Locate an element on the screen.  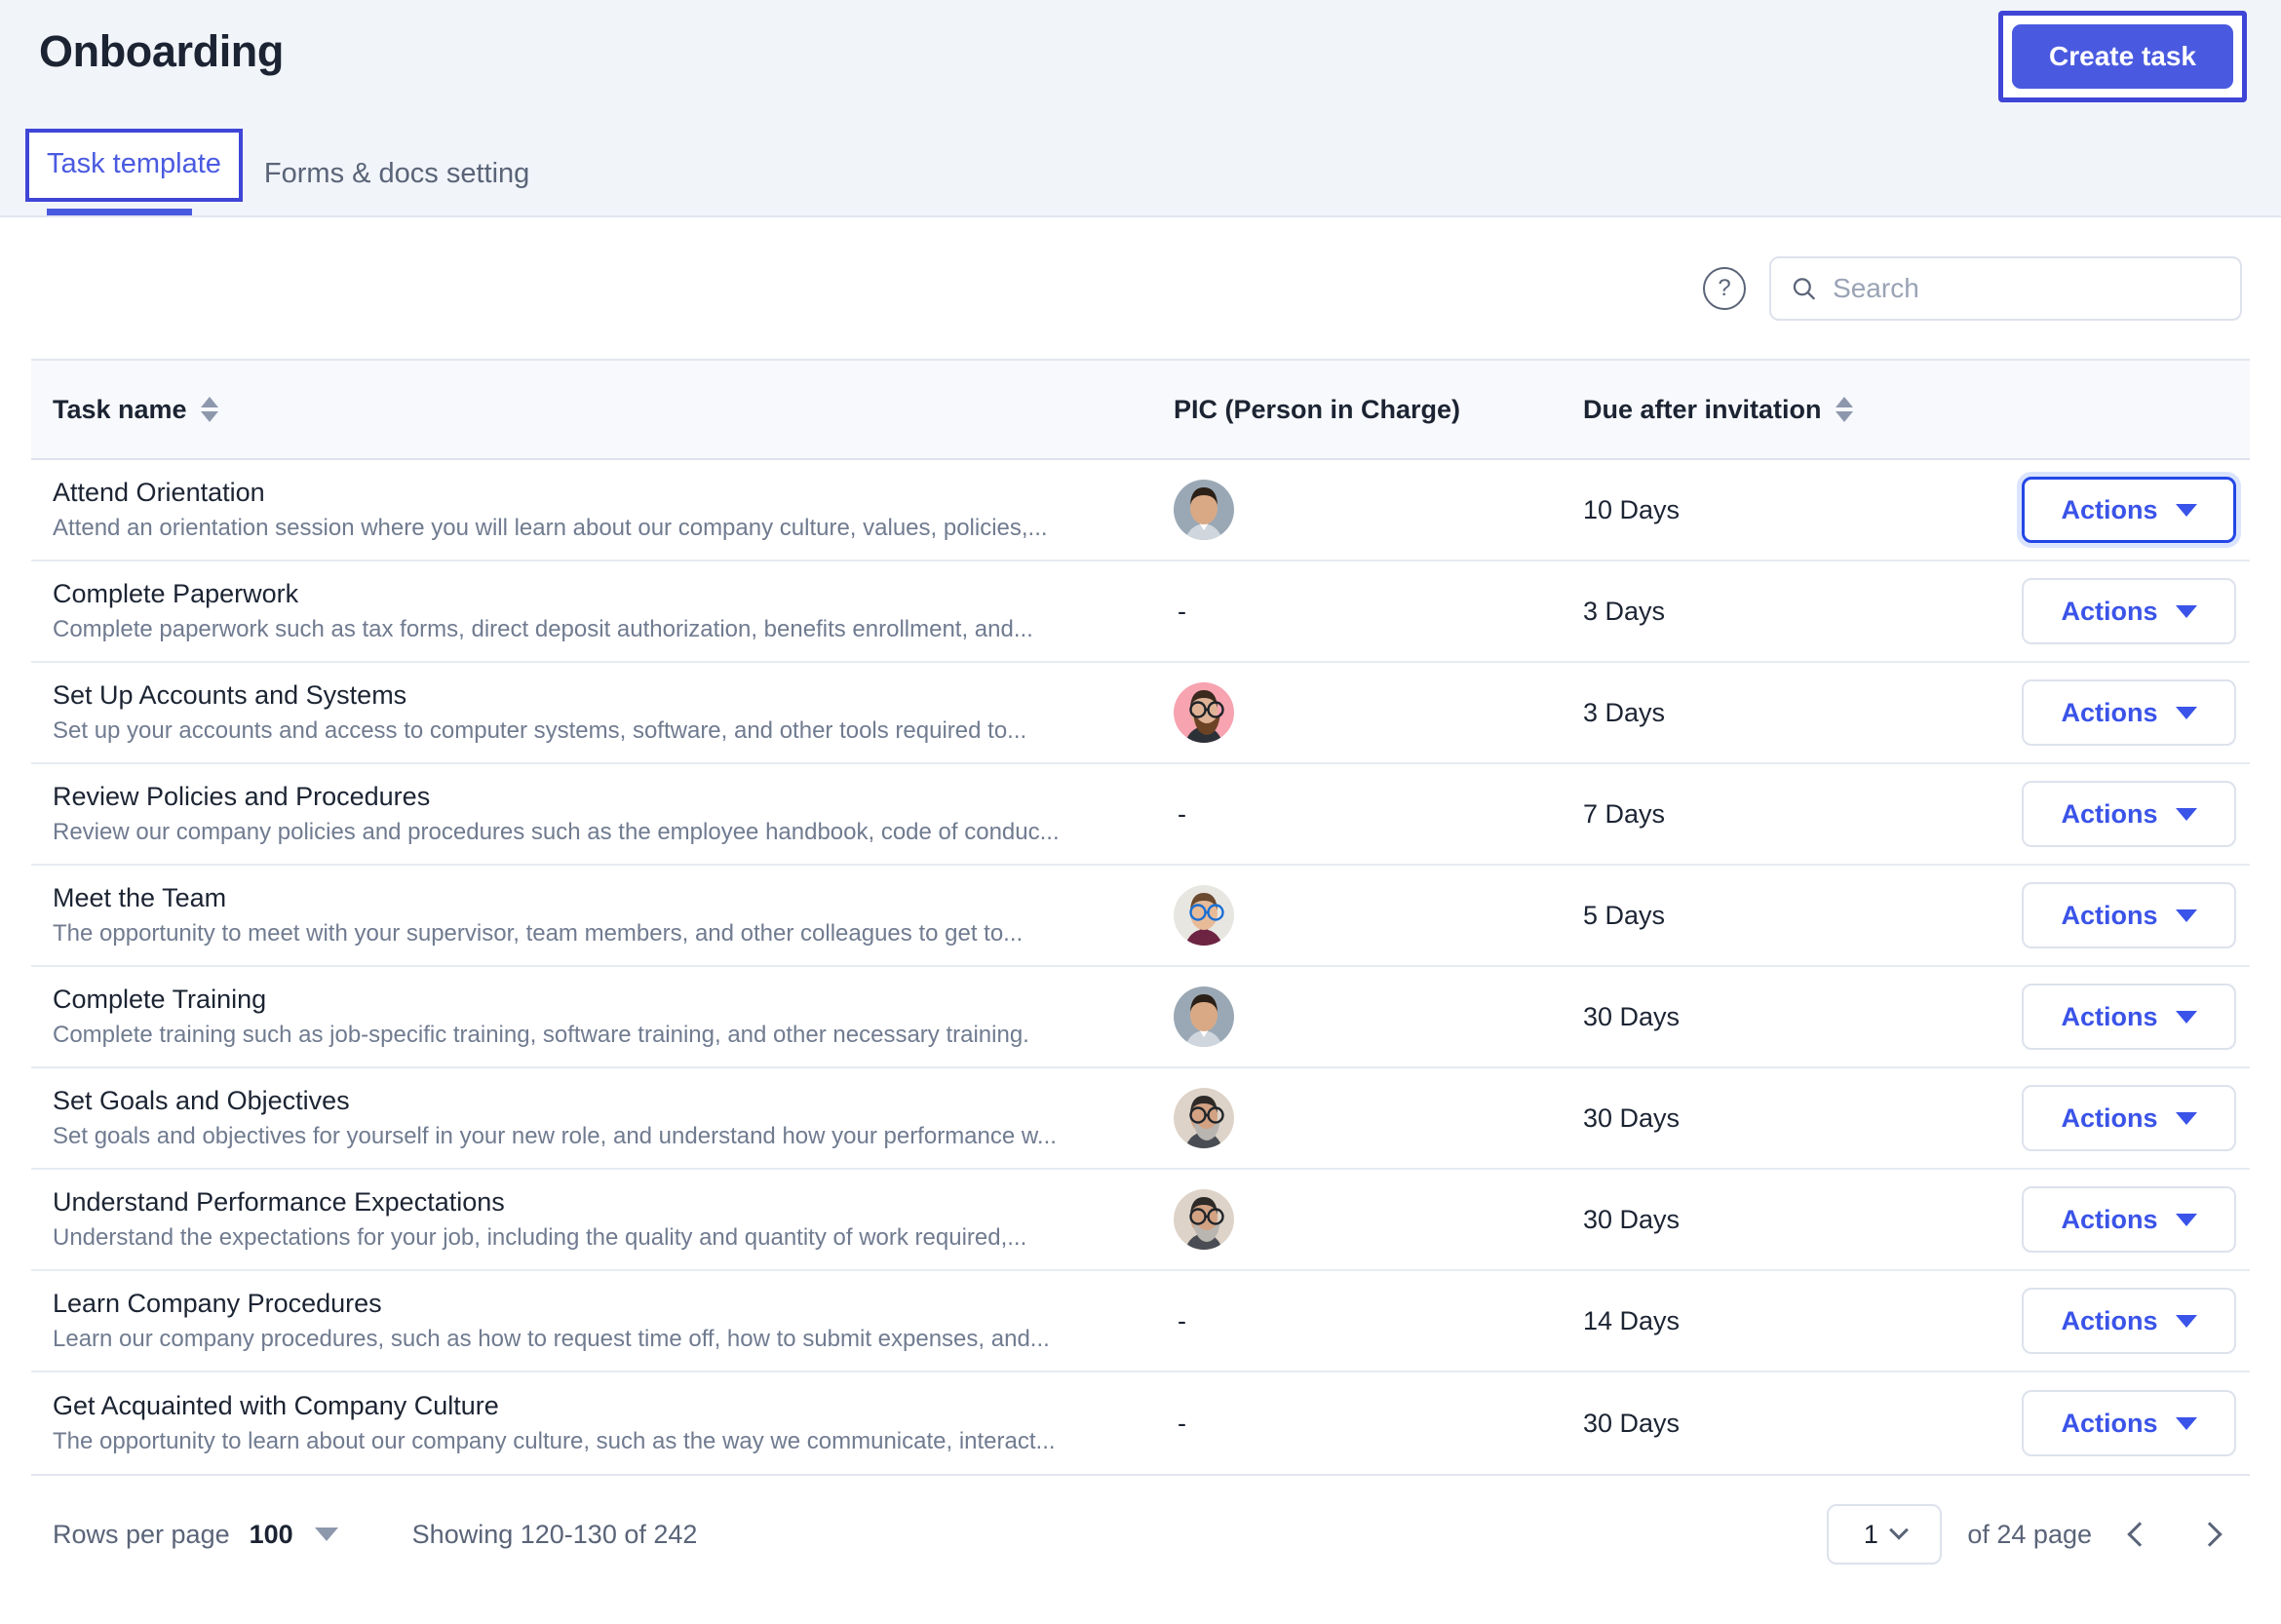
tab-forms-docs-setting: Forms & docs setting is located at coordinates (397, 174).